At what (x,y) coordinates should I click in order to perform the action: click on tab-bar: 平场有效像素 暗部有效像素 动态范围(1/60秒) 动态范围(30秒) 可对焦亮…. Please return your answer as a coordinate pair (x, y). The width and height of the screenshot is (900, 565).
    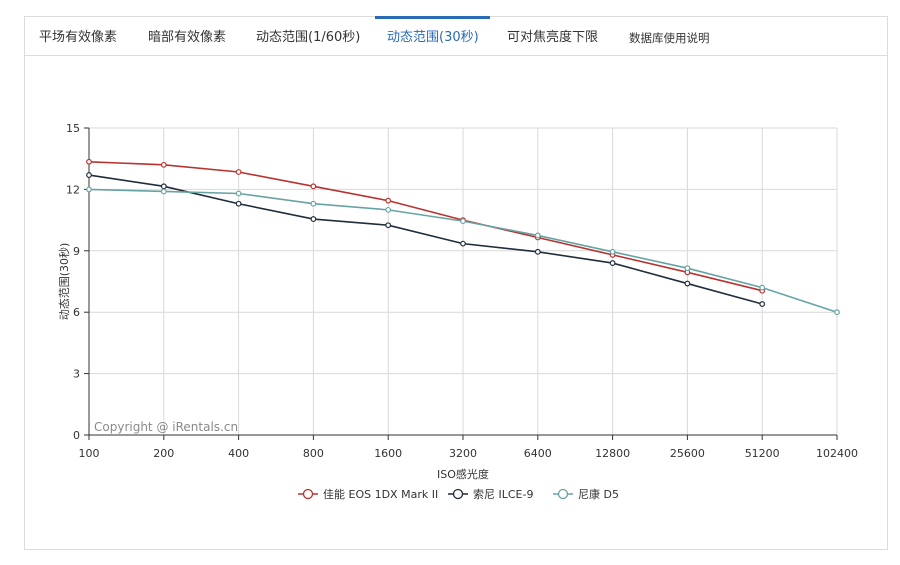
    Looking at the image, I should click on (456, 36).